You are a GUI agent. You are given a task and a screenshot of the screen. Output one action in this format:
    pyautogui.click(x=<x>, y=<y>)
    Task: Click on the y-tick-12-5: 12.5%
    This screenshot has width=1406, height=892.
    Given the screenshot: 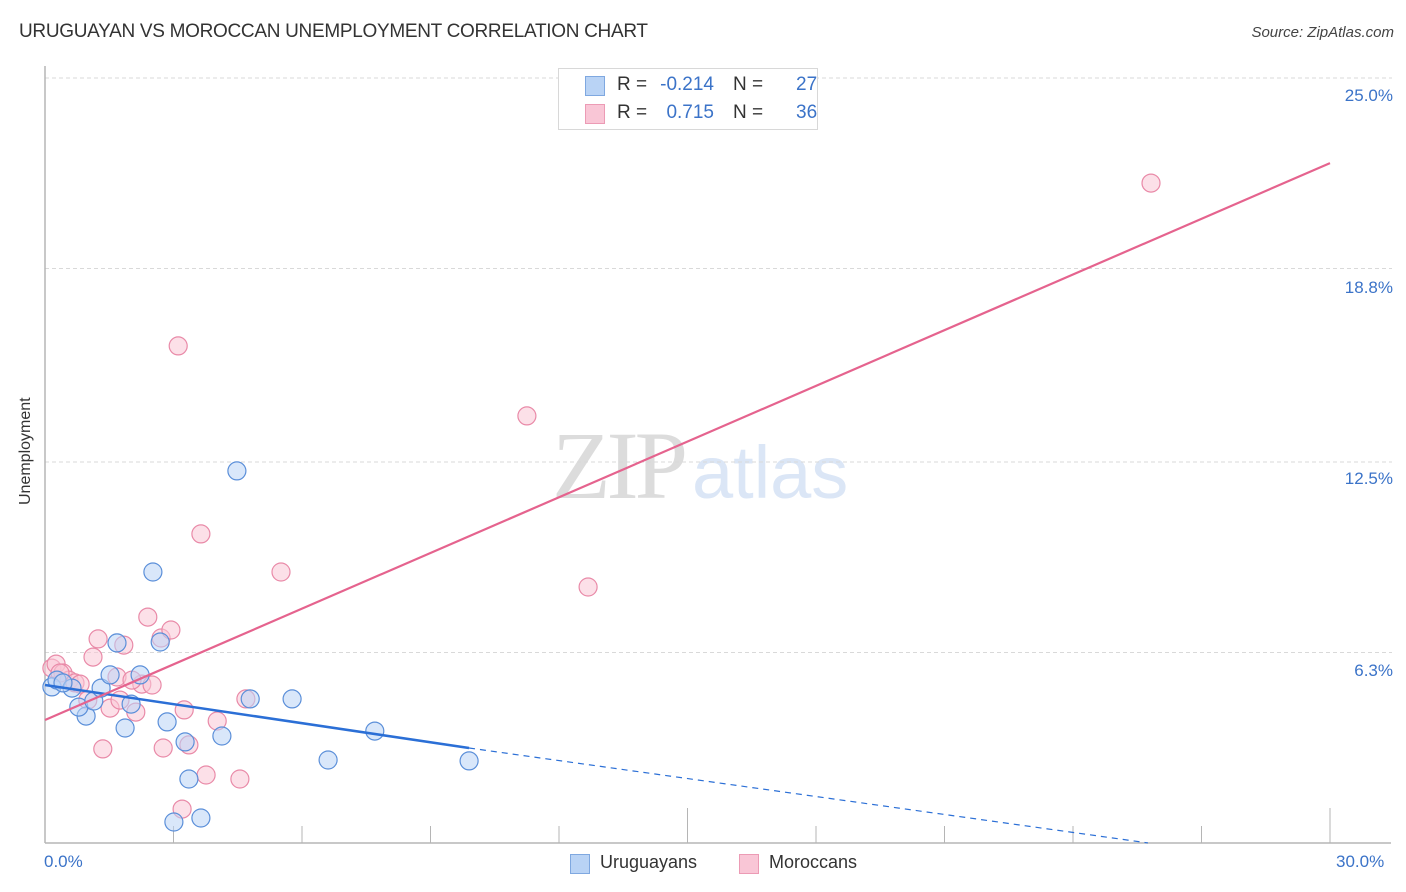 What is the action you would take?
    pyautogui.click(x=1368, y=478)
    